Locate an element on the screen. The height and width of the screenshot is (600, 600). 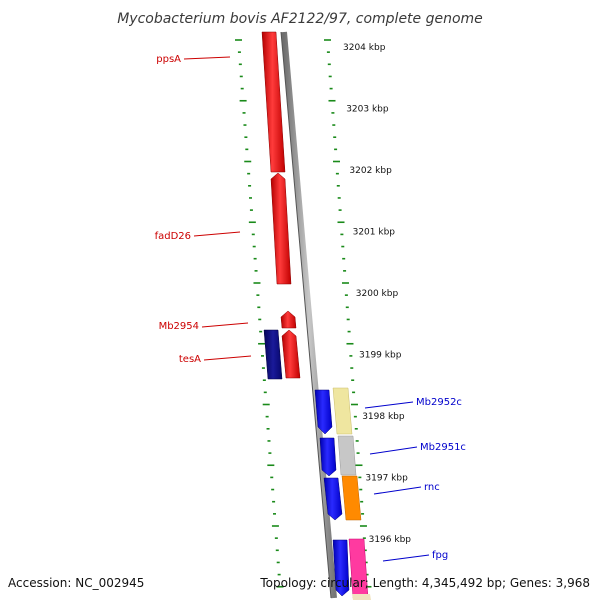
reverse-genes is located at coordinates (332, 493).